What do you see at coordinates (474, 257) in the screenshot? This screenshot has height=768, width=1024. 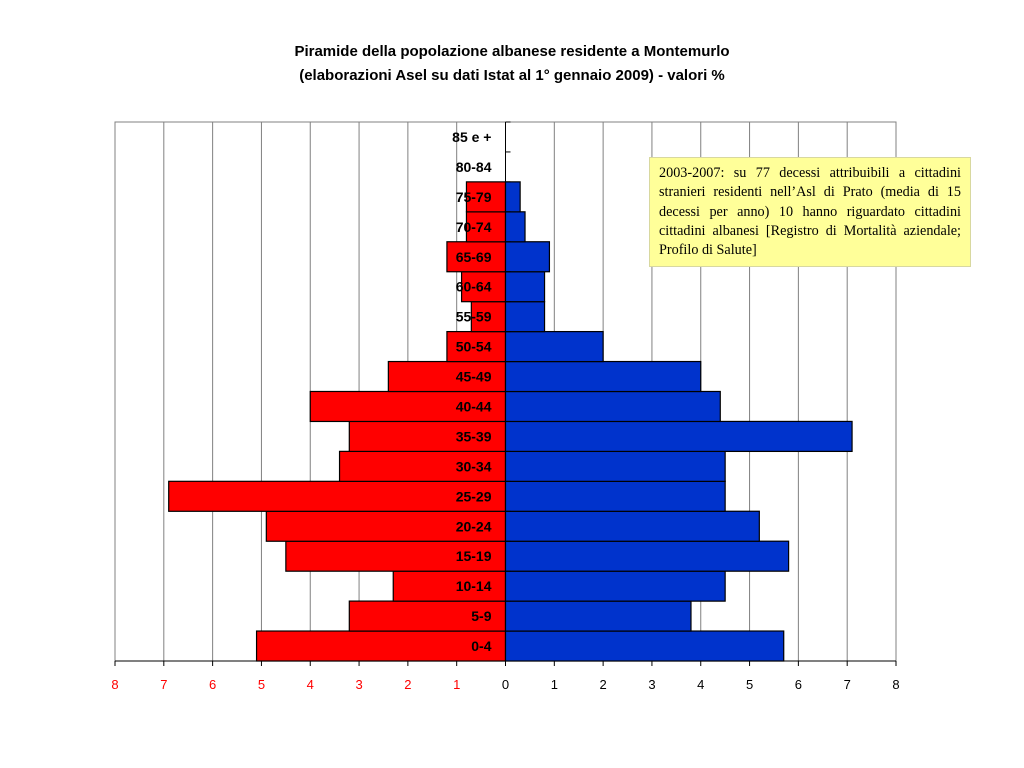 I see `category-label: 65-69` at bounding box center [474, 257].